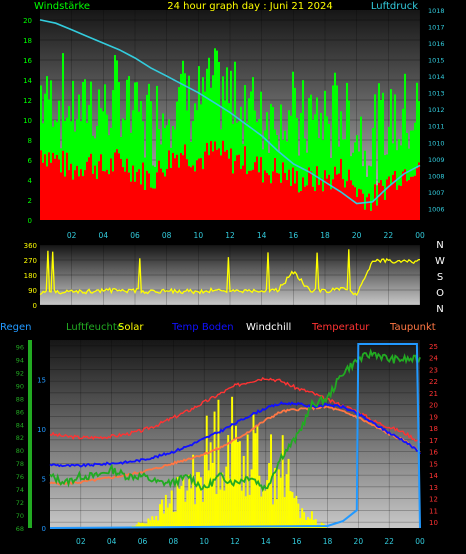  Describe the element at coordinates (174, 541) in the screenshot. I see `temperature-x-tick-label: 08` at that location.